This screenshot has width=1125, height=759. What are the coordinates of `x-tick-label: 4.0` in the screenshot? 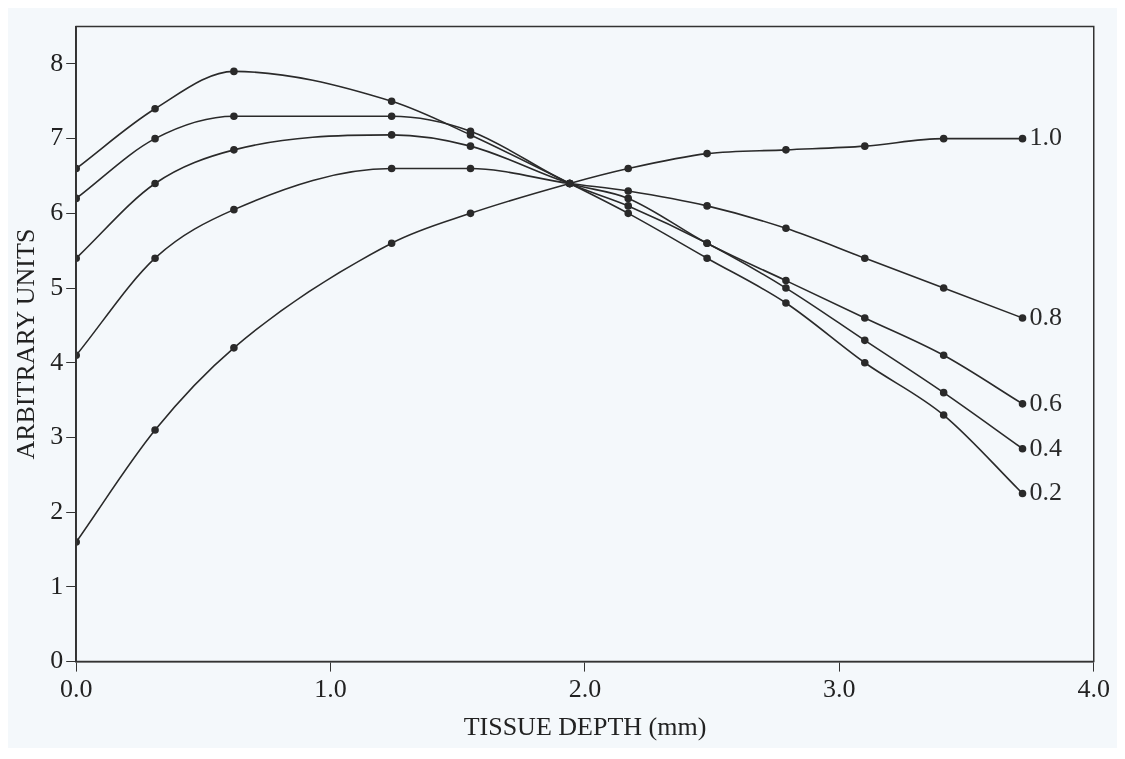 It's located at (1093, 689).